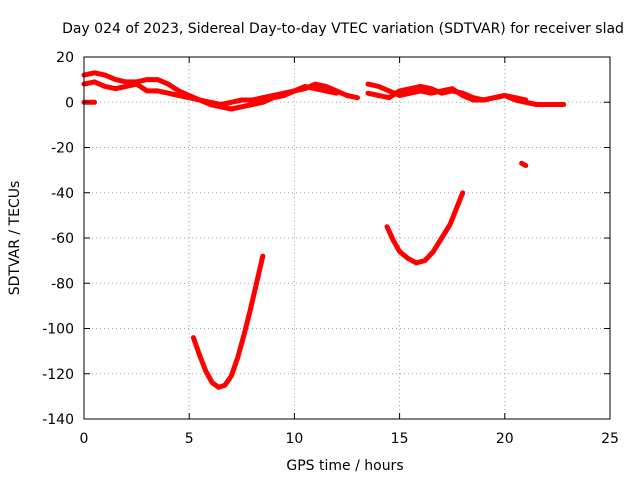 Image resolution: width=640 pixels, height=480 pixels. What do you see at coordinates (505, 439) in the screenshot?
I see `x-tick-label: 20` at bounding box center [505, 439].